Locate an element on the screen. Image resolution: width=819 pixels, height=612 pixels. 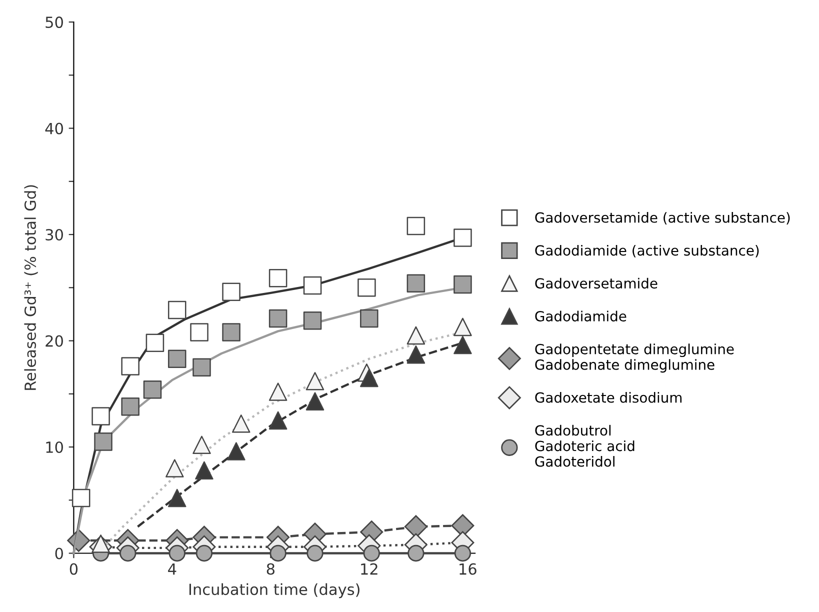
legend-label: Gadoversetamide is located at coordinates (596, 283).